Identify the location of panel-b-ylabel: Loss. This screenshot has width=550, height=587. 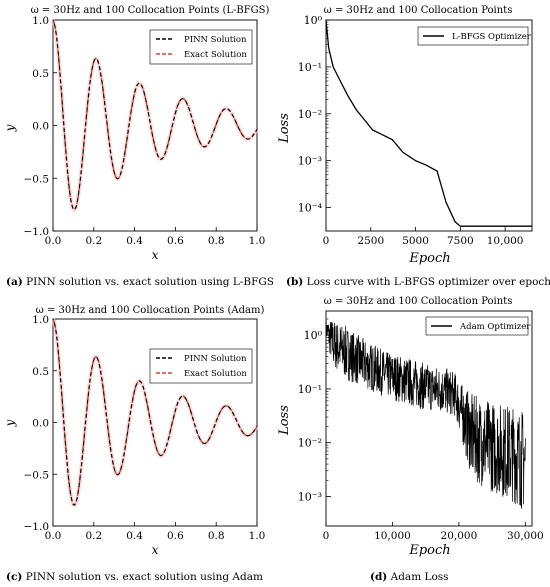
(284, 128).